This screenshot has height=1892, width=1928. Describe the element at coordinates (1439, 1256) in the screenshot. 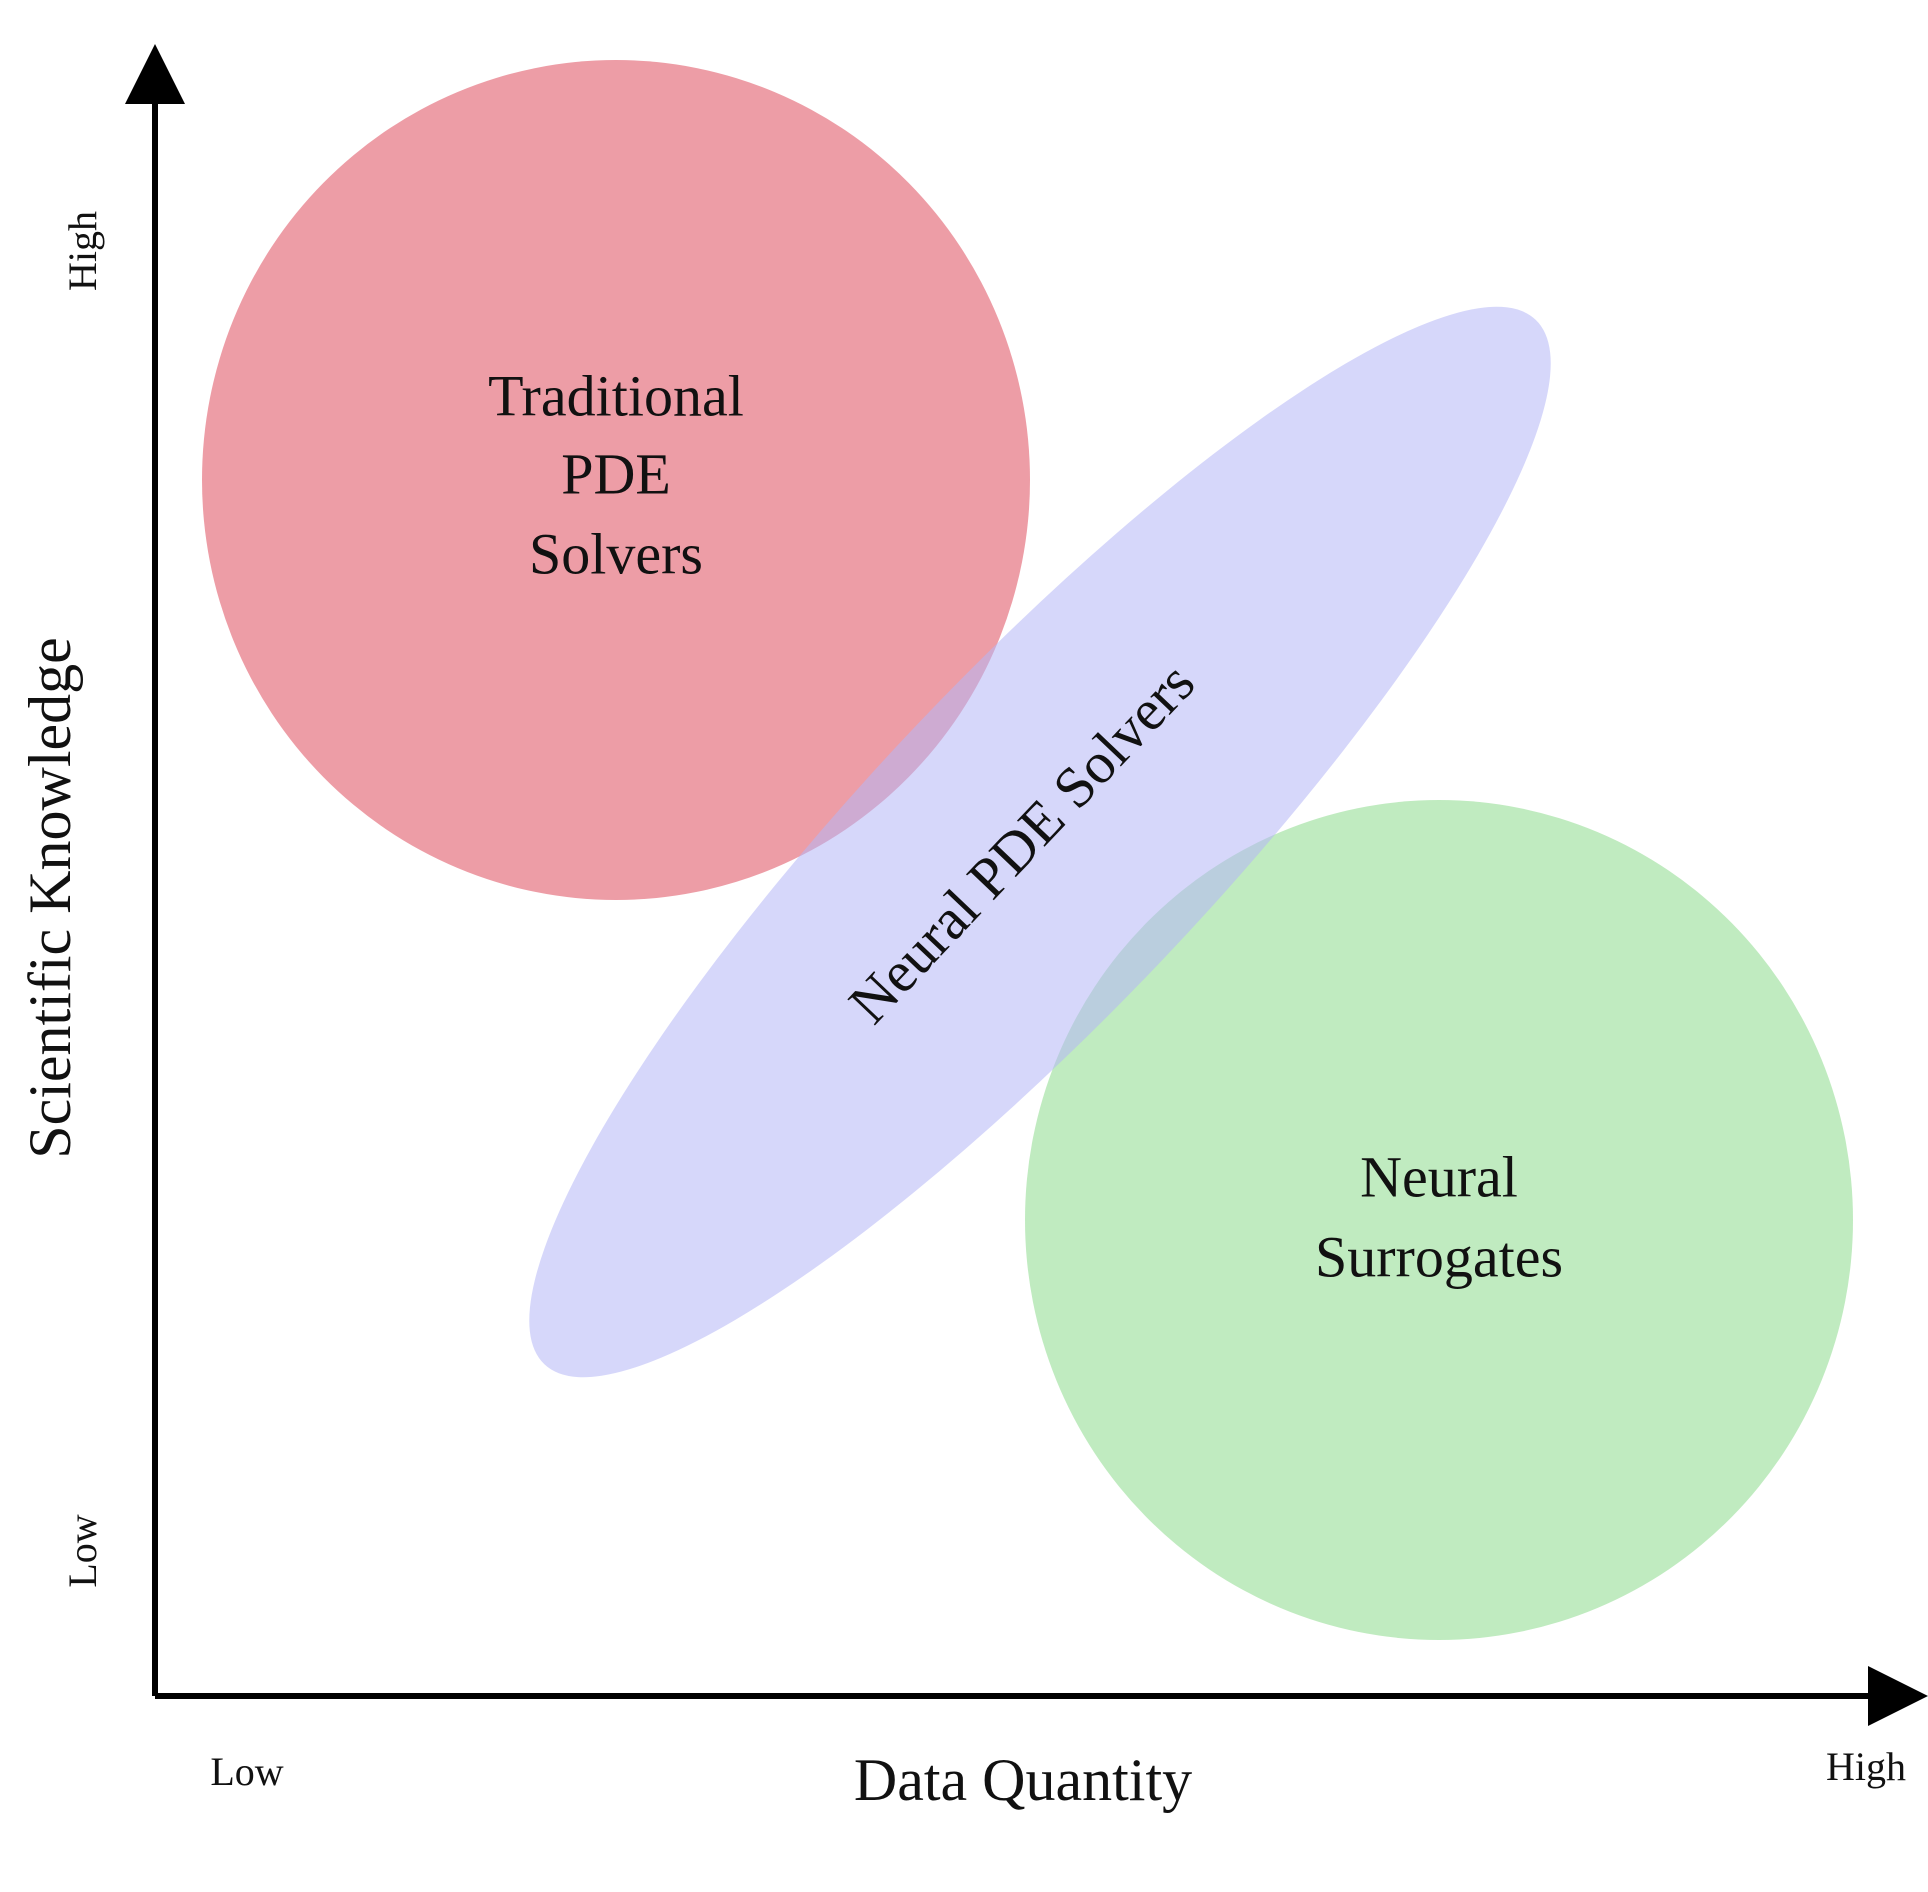

I see `region-label: Surrogates` at that location.